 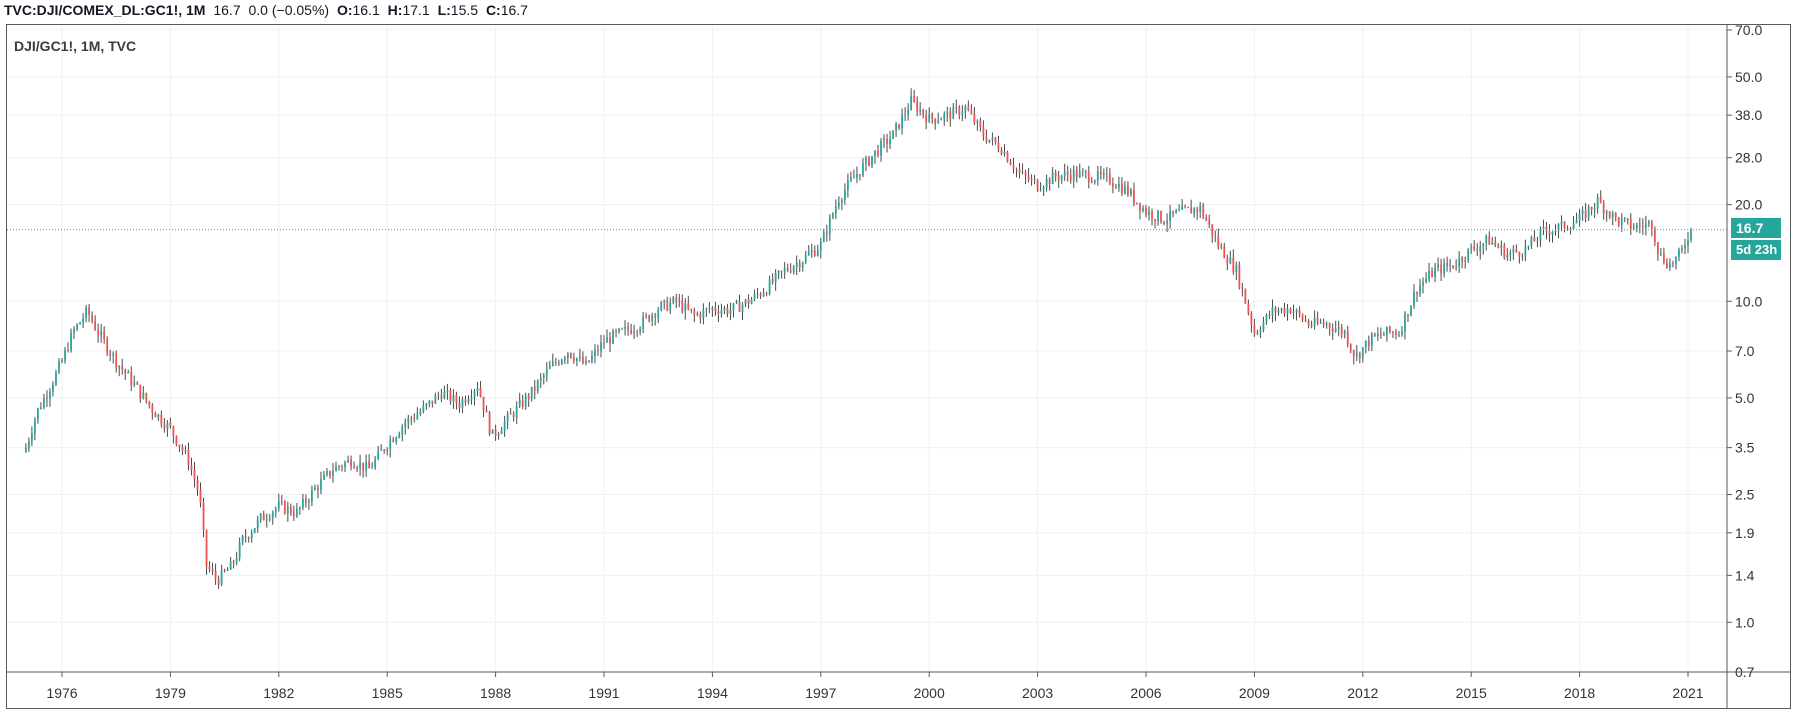 What do you see at coordinates (1748, 301) in the screenshot?
I see `y-tick-label: 10.0` at bounding box center [1748, 301].